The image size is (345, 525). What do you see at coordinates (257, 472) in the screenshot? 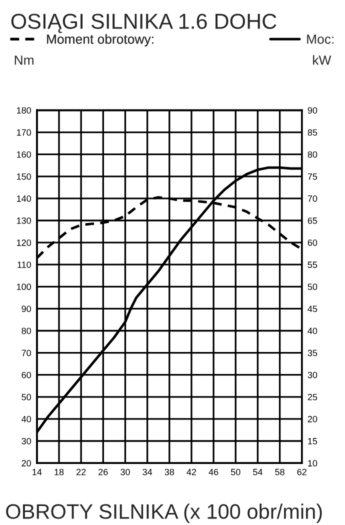
I see `x-tick-label: 54` at bounding box center [257, 472].